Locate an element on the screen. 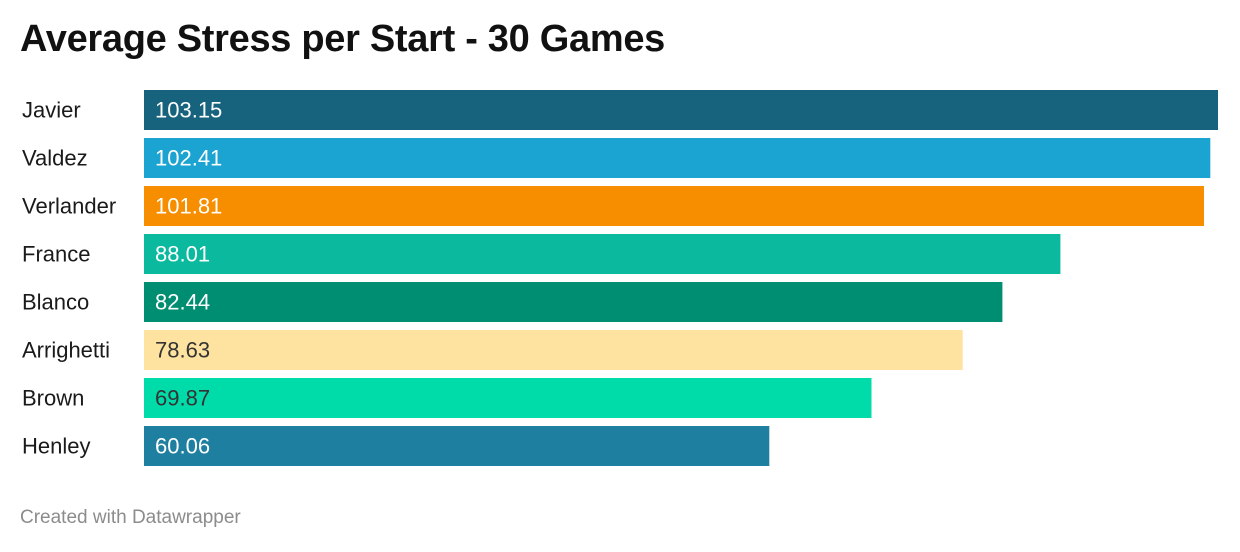  bar-valdez is located at coordinates (677, 158).